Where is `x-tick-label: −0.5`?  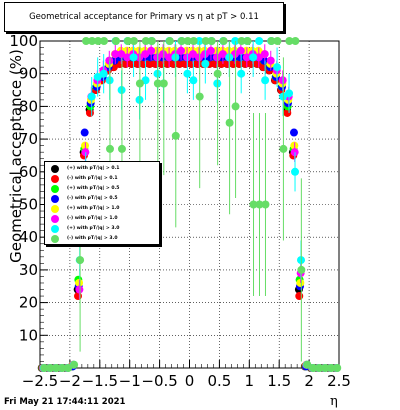
x-tick-label: −0.5 is located at coordinates (159, 381).